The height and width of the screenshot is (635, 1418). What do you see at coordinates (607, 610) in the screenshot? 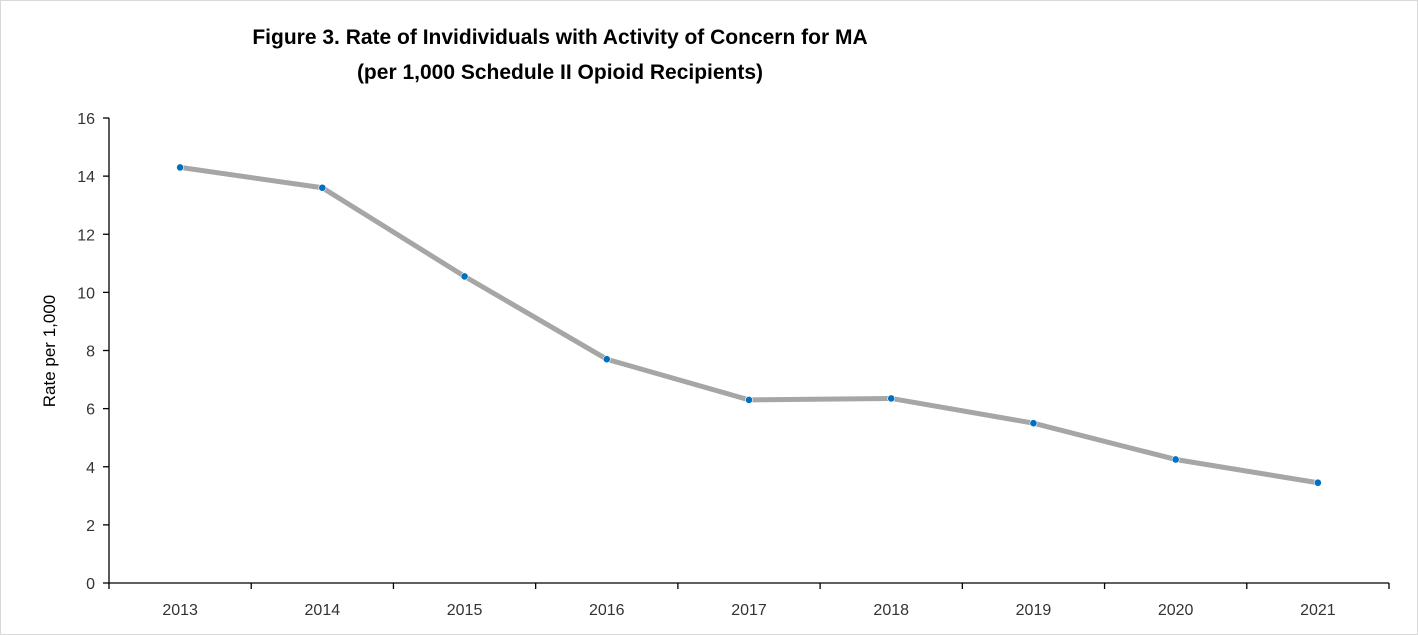
I see `x-tick-label: 2016` at bounding box center [607, 610].